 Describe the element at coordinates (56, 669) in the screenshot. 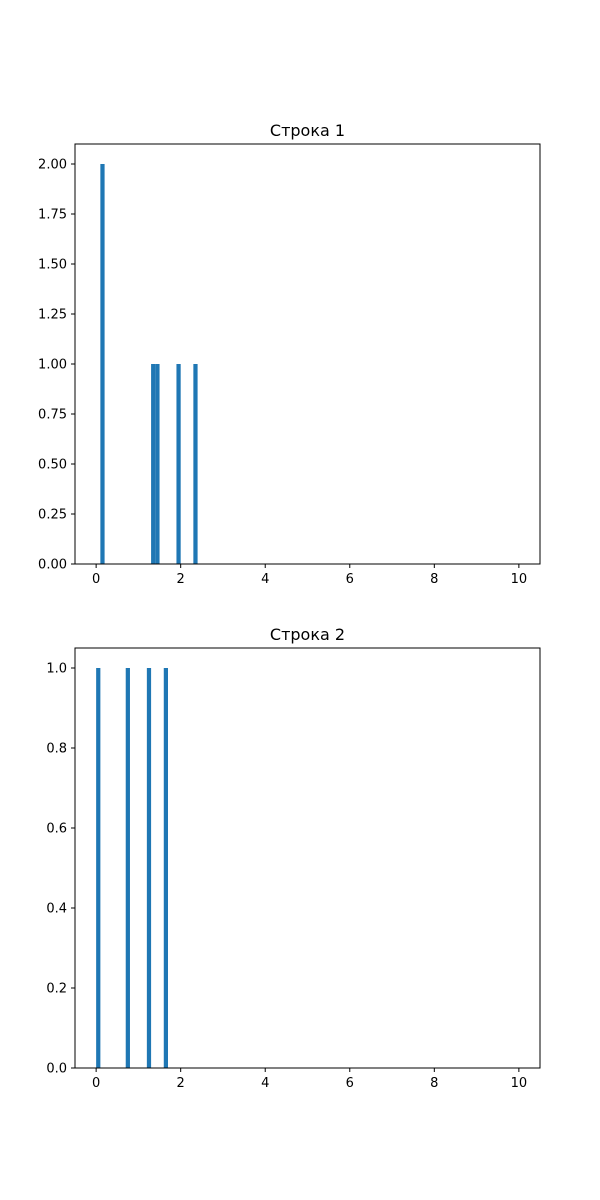

I see `y-tick-label: 1.0` at that location.